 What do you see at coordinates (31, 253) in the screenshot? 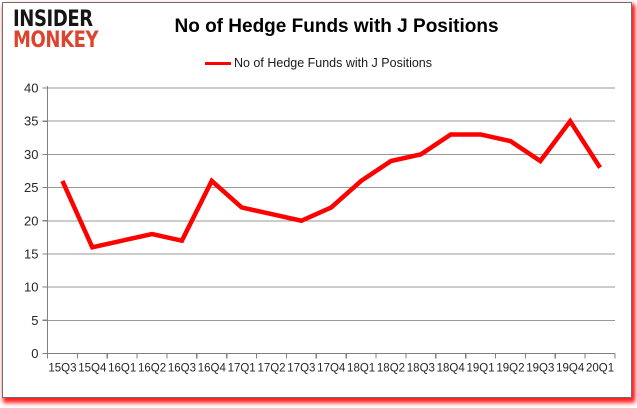
I see `y-tick-label: 15` at bounding box center [31, 253].